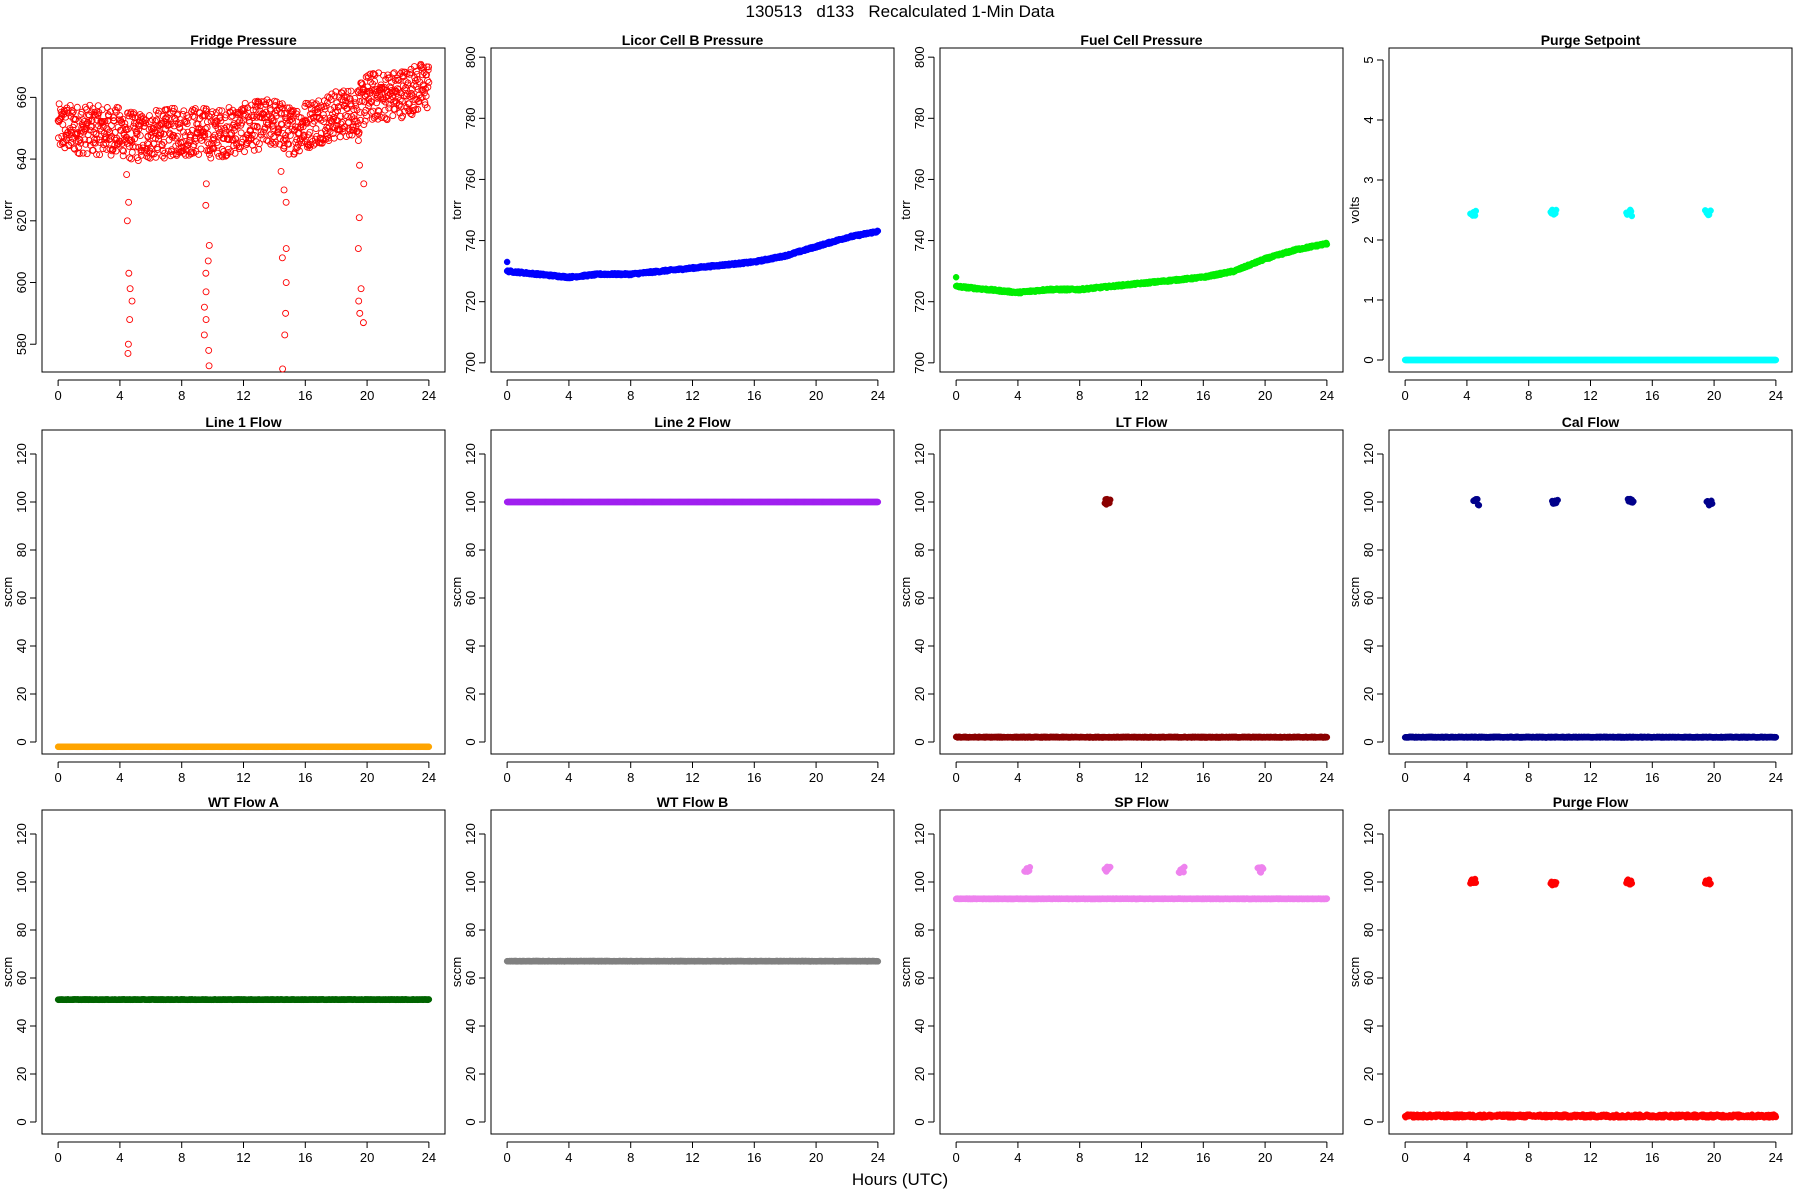  What do you see at coordinates (470, 502) in the screenshot?
I see `y-tick-label: 100` at bounding box center [470, 502].